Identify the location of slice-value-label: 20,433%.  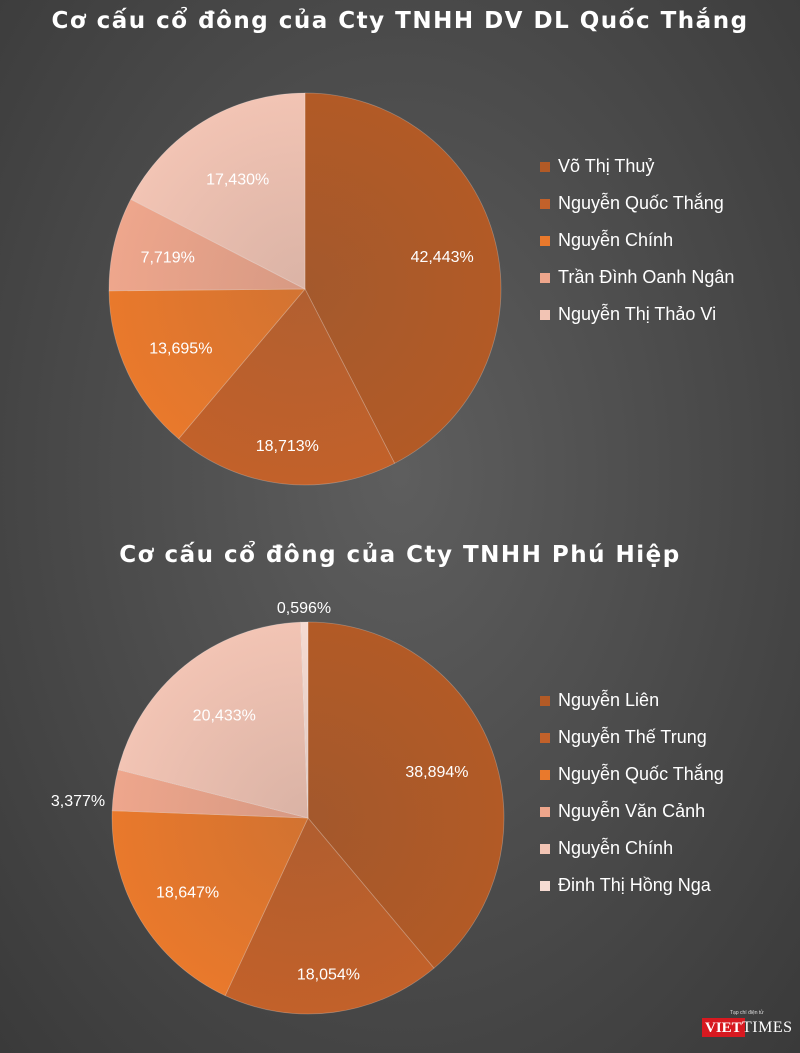
(224, 715).